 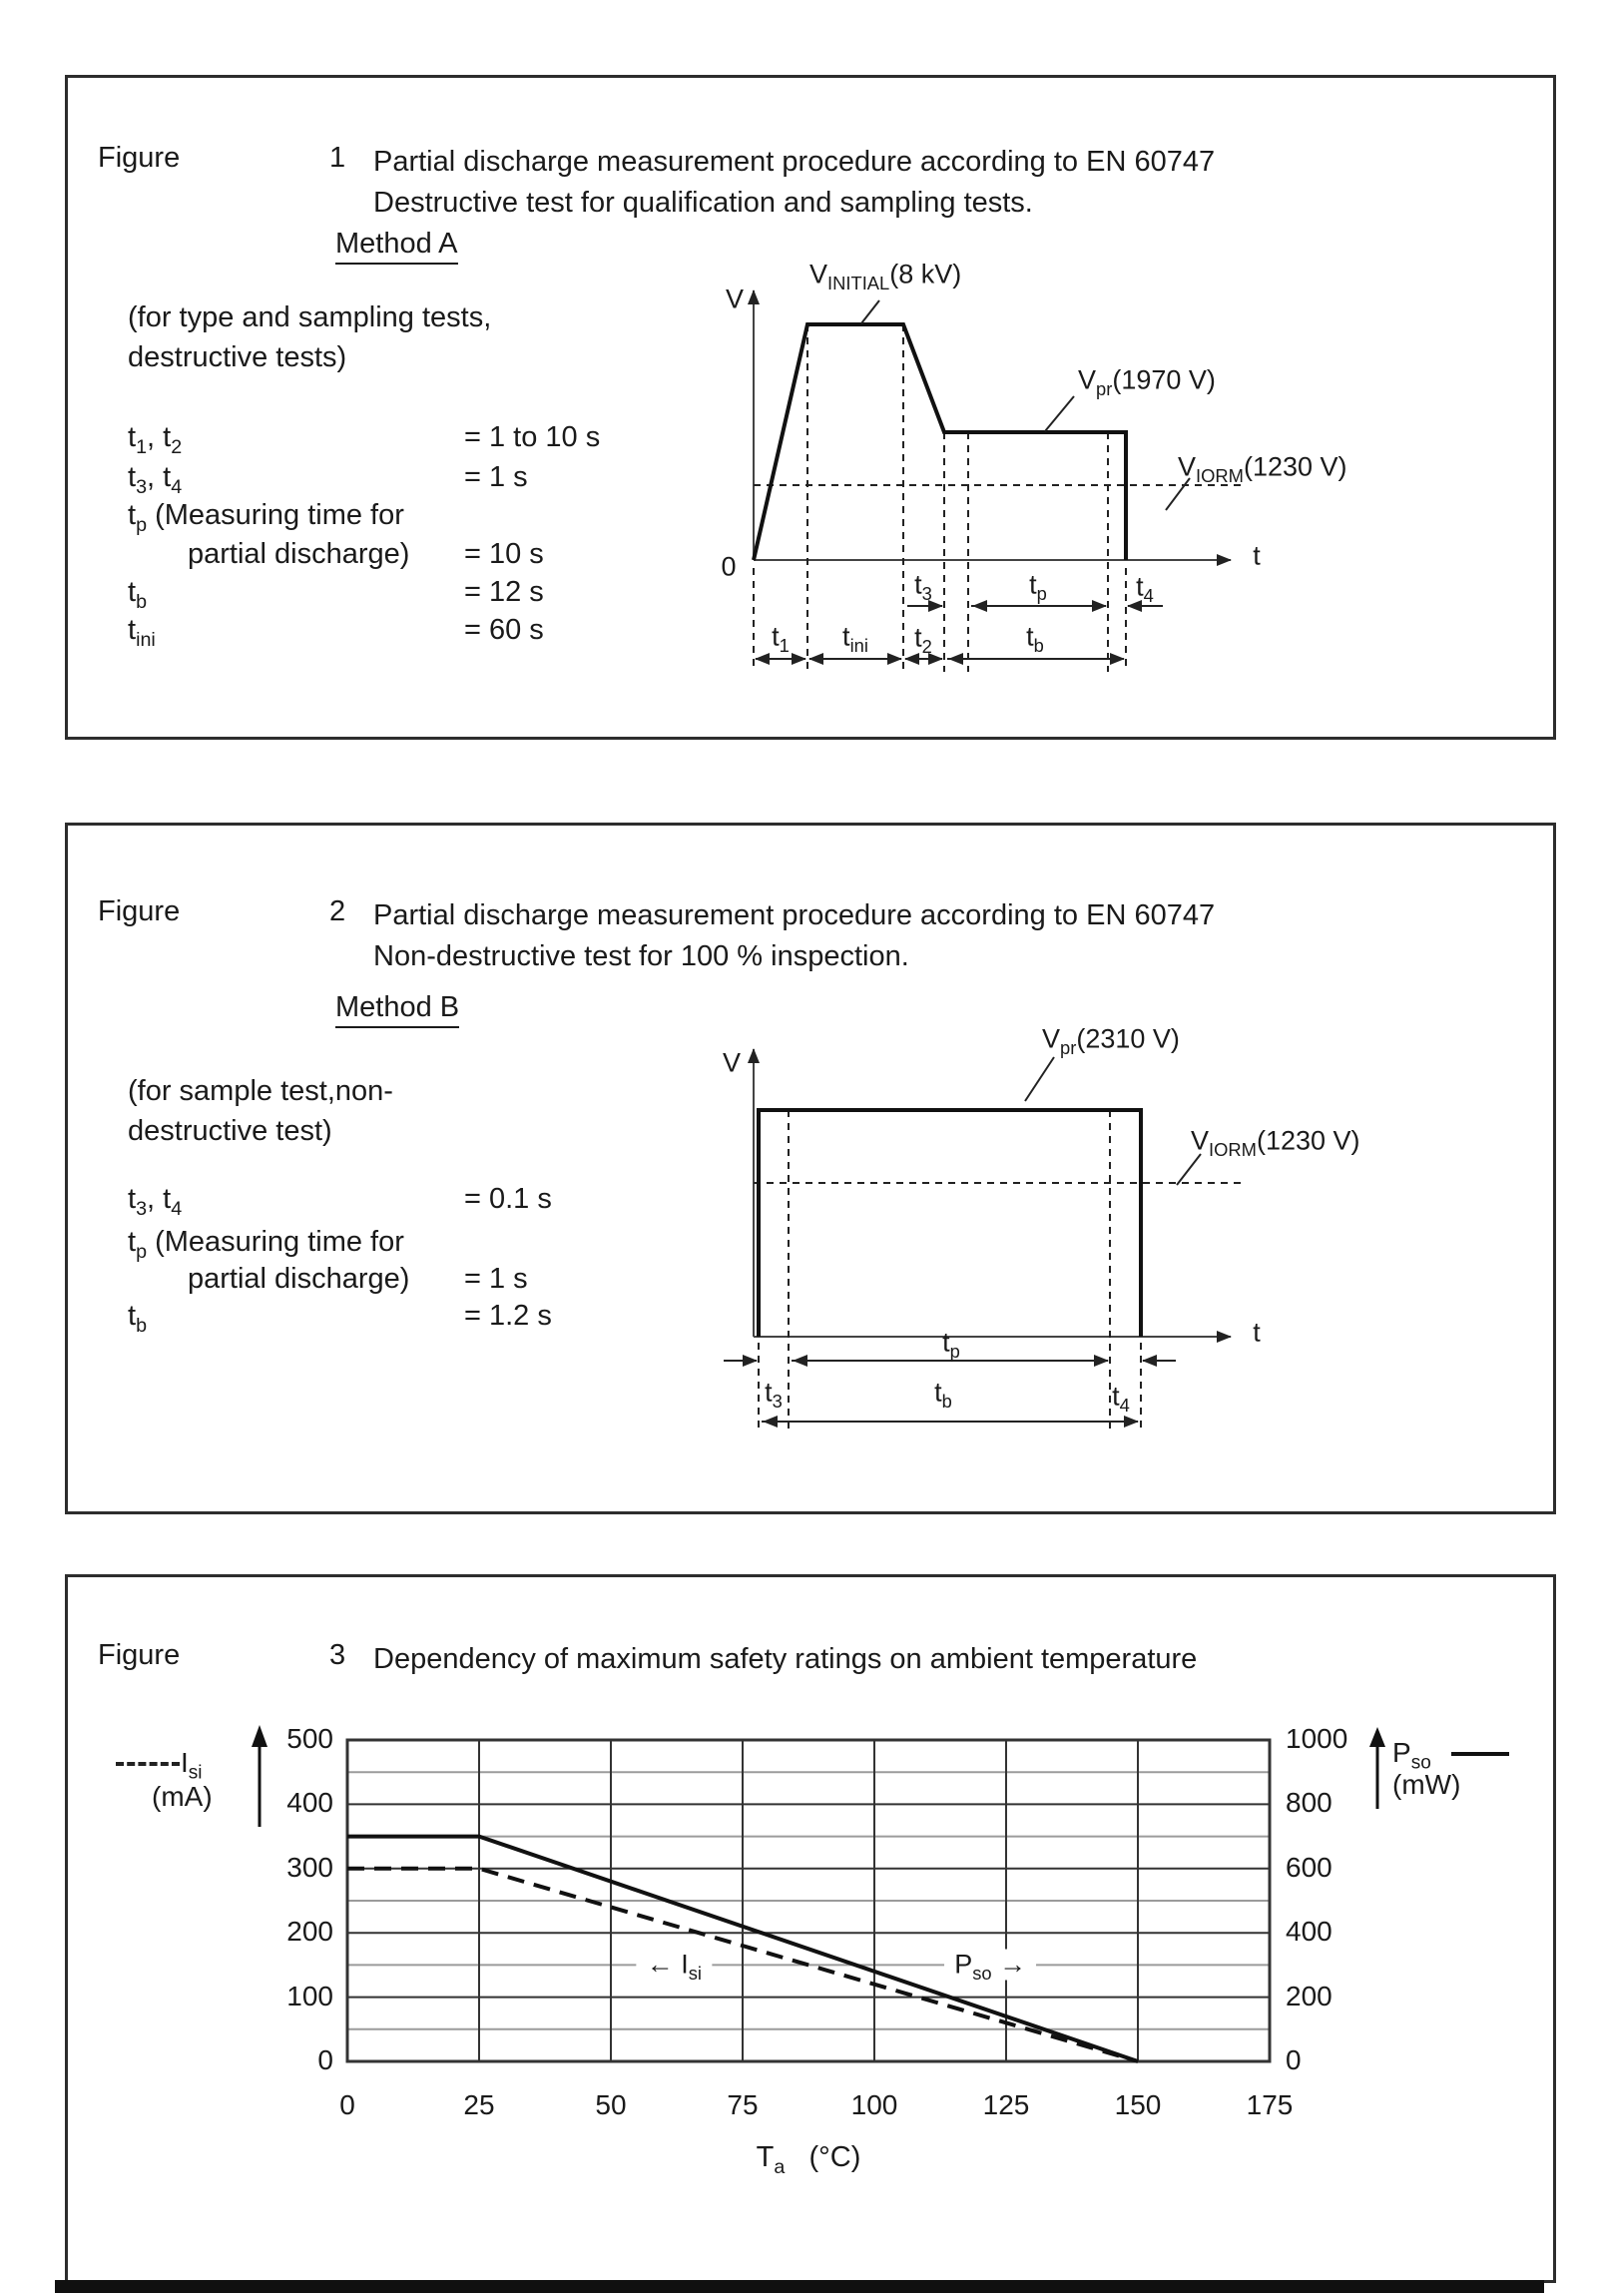 What do you see at coordinates (855, 639) in the screenshot?
I see `figure1-tini-label: tini` at bounding box center [855, 639].